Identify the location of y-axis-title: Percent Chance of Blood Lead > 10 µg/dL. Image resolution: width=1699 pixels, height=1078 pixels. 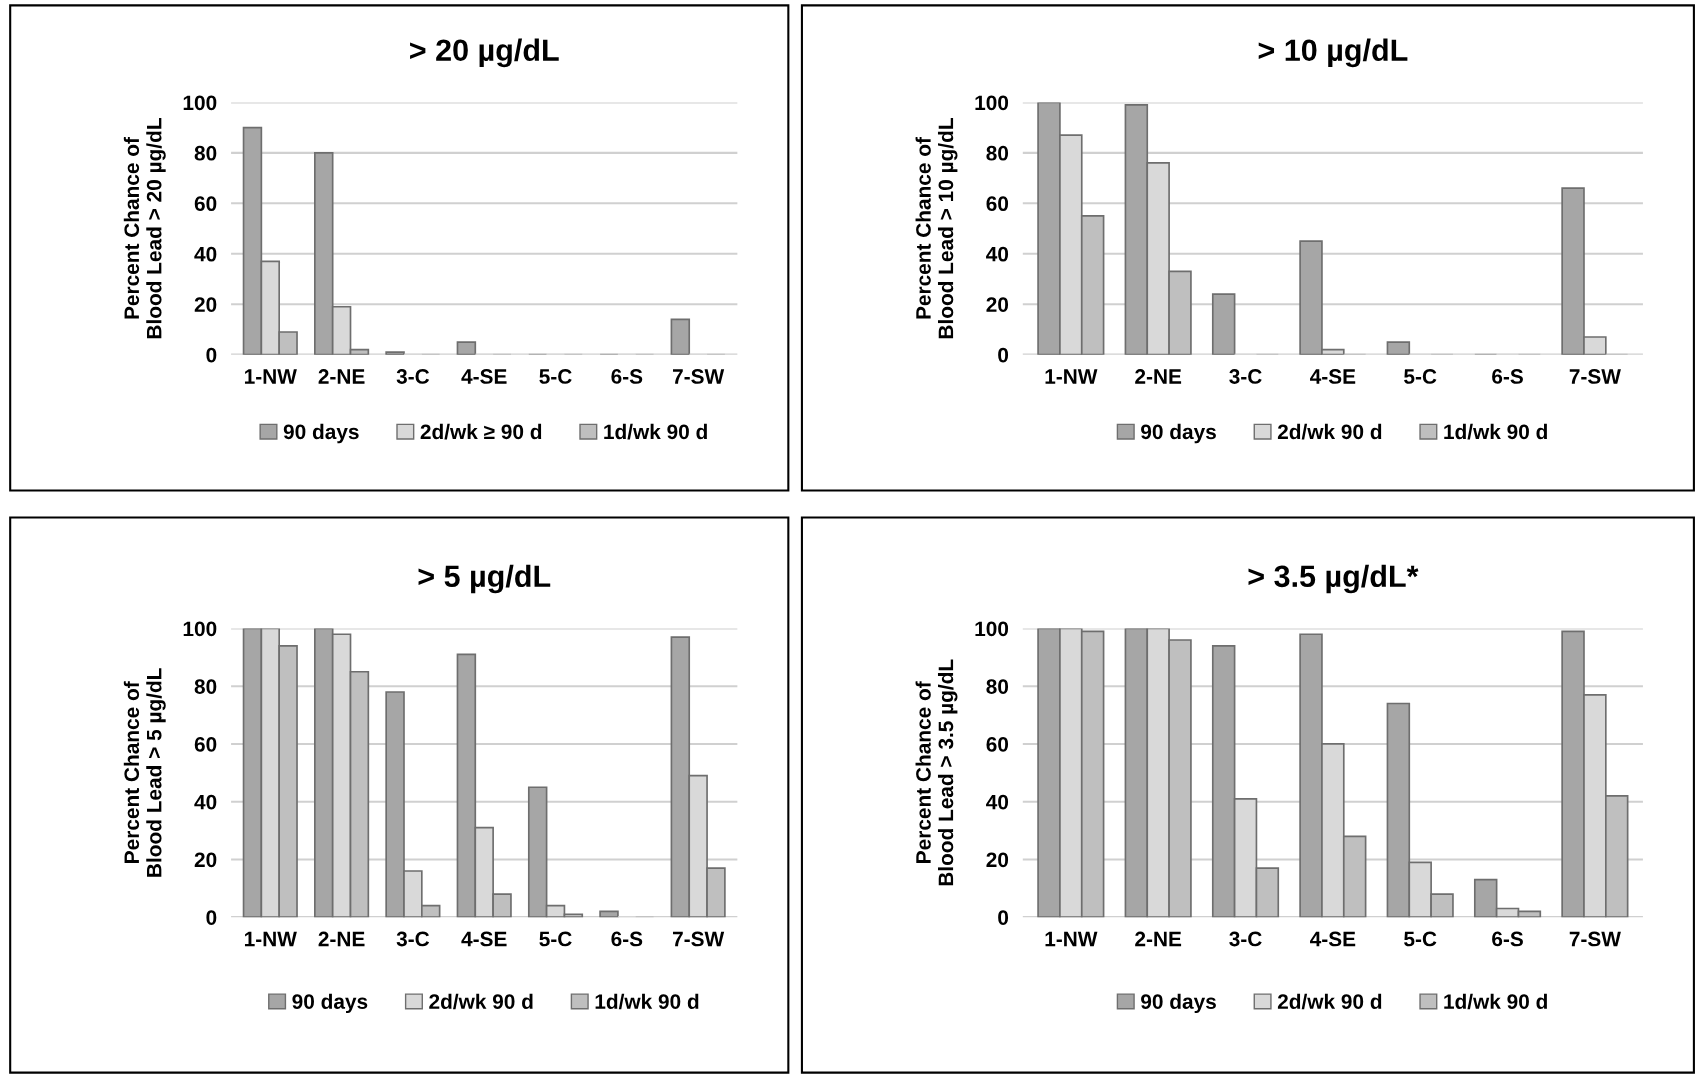
(936, 228).